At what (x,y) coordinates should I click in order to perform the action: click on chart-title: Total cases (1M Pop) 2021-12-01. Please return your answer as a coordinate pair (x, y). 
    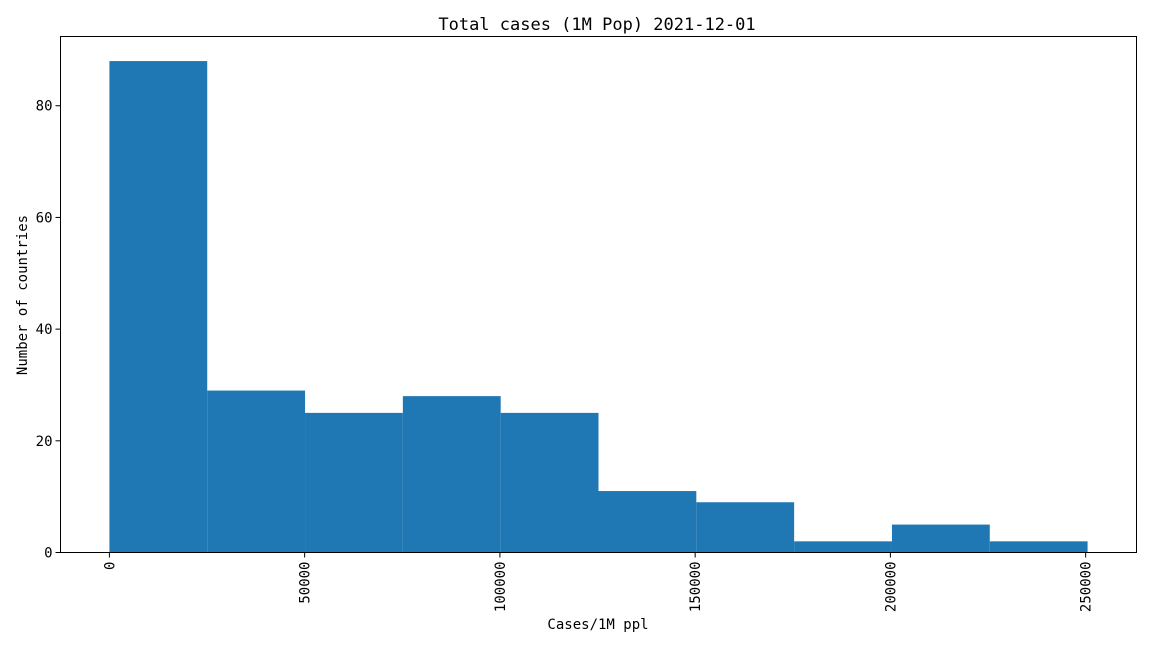
    Looking at the image, I should click on (596, 25).